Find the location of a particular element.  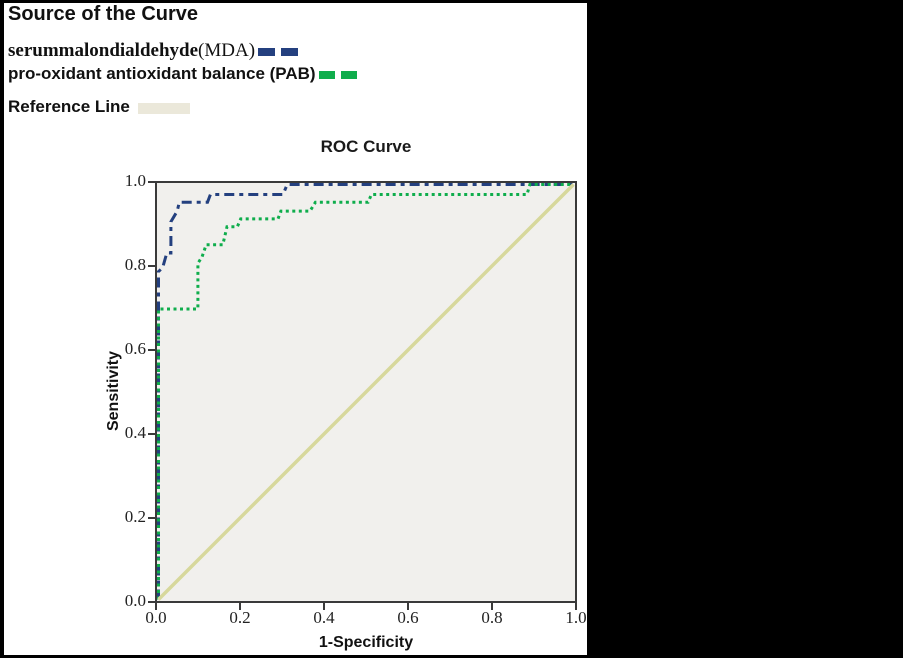

legend-swatch-reference is located at coordinates (163, 108).